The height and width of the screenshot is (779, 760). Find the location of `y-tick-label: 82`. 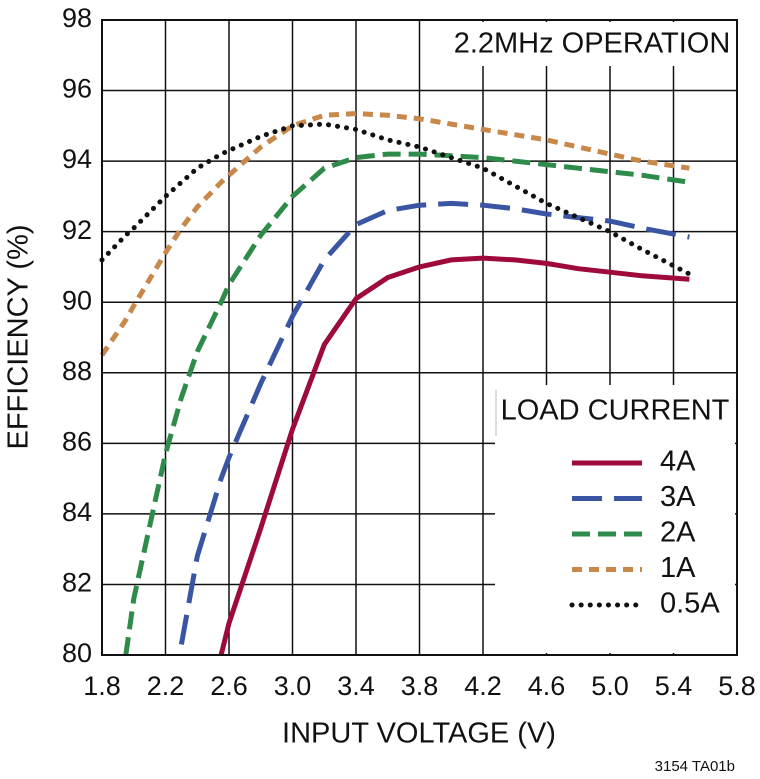

y-tick-label: 82 is located at coordinates (77, 583).